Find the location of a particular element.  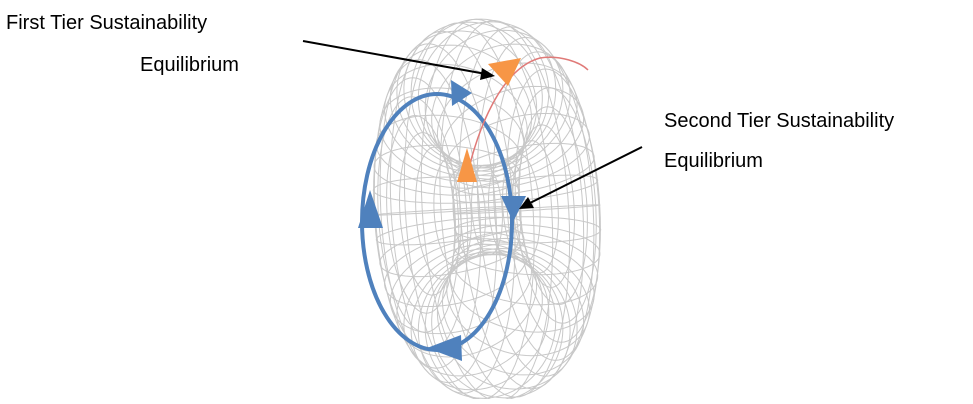

first-tier-arrow-left is located at coordinates (467, 165).